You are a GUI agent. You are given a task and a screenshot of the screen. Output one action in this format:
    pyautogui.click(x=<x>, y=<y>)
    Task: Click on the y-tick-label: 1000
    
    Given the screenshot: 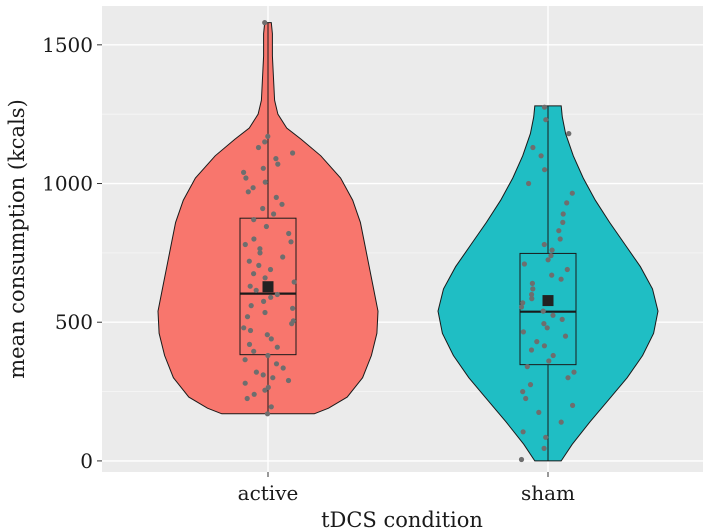 What is the action you would take?
    pyautogui.click(x=67, y=184)
    